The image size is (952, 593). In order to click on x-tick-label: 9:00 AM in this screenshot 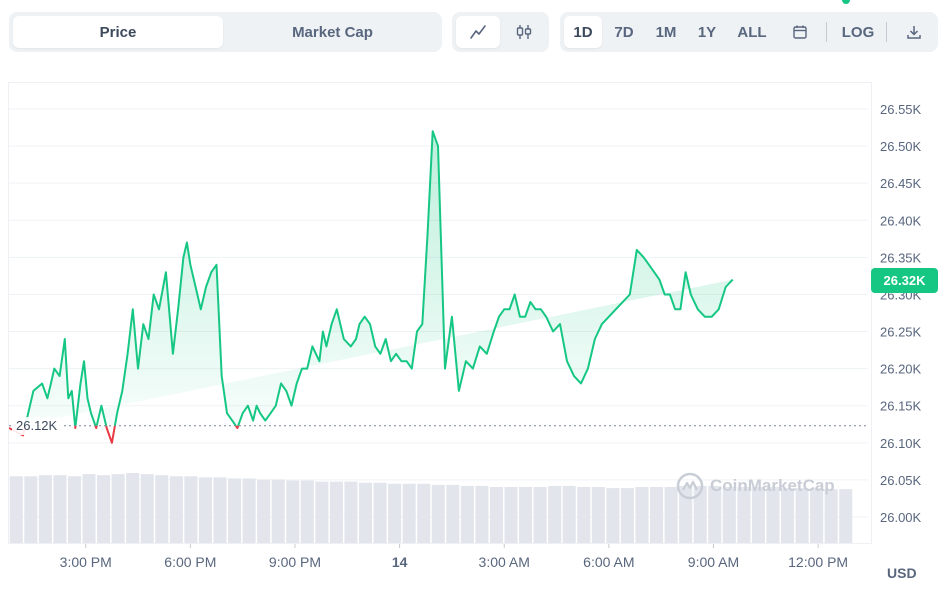, I will do `click(713, 562)`.